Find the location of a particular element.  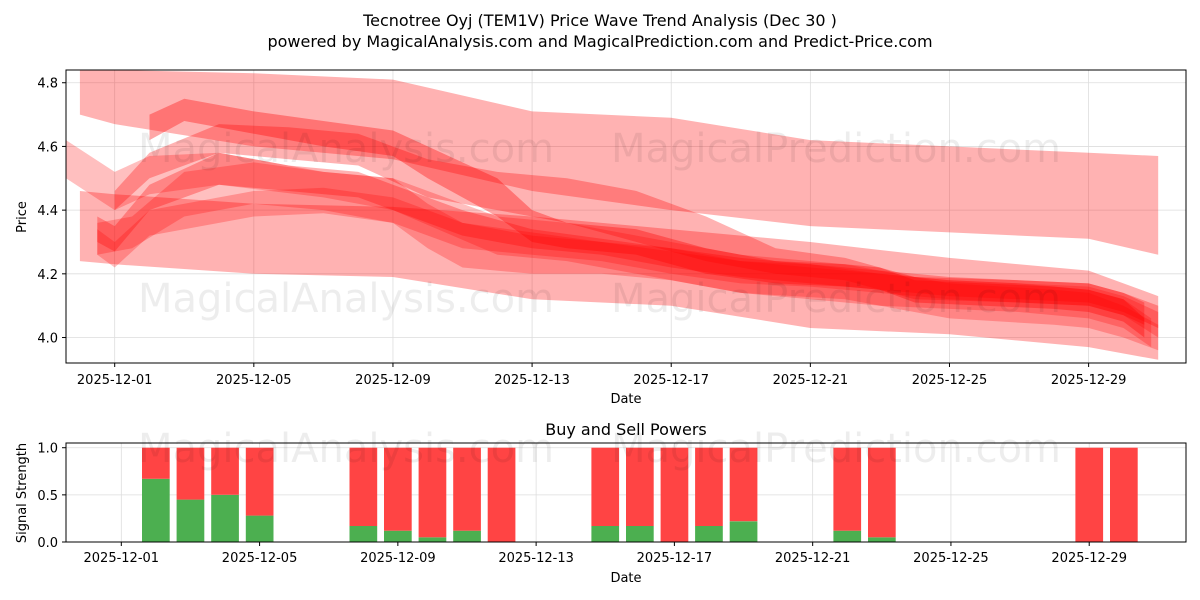

price-y-tick-label: 4.8 is located at coordinates (47, 84).